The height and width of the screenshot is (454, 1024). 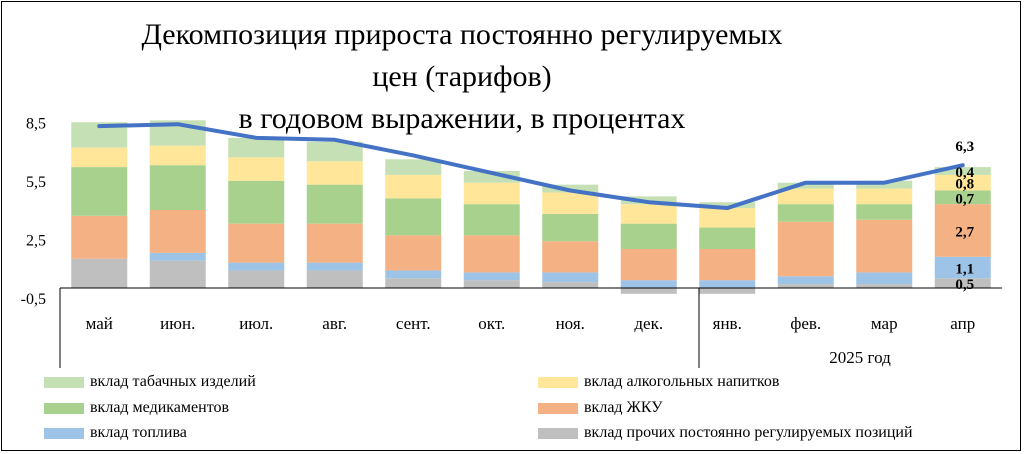 I want to click on x-tick-label: дек., so click(x=648, y=323).